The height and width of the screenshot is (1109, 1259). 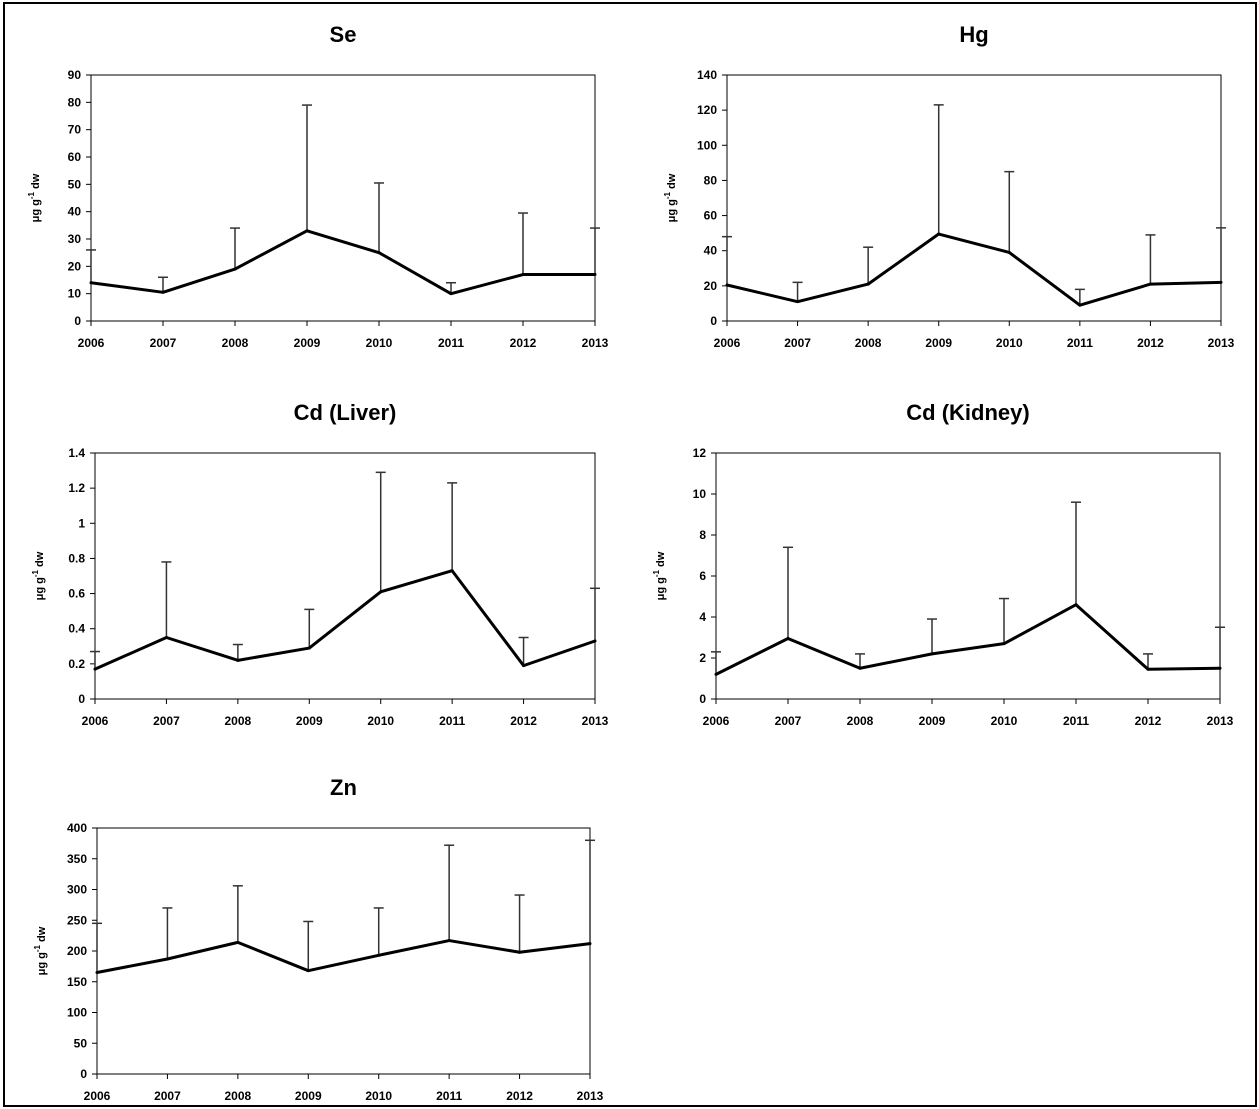 What do you see at coordinates (707, 110) in the screenshot?
I see `y-tick-label: 120` at bounding box center [707, 110].